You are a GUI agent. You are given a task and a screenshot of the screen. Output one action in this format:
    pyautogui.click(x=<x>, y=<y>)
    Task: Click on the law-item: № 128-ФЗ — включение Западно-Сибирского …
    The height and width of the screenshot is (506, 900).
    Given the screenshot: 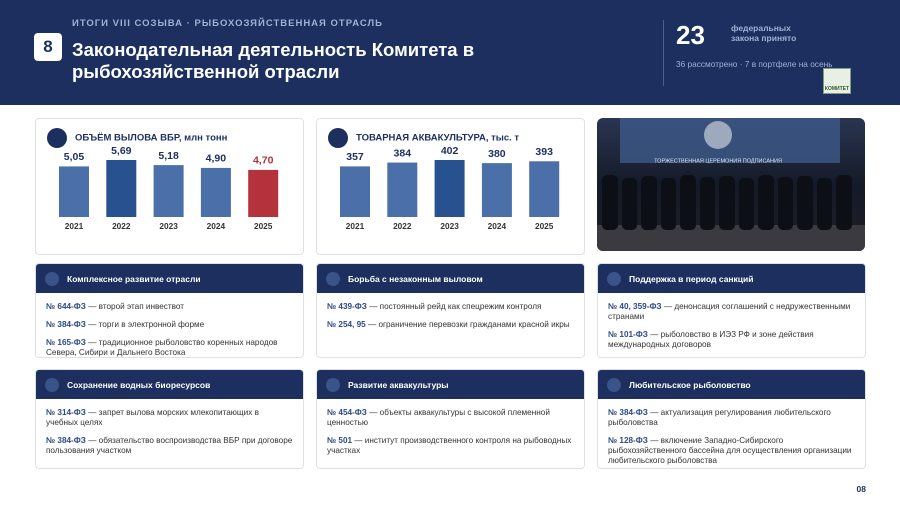 What is the action you would take?
    pyautogui.click(x=731, y=451)
    